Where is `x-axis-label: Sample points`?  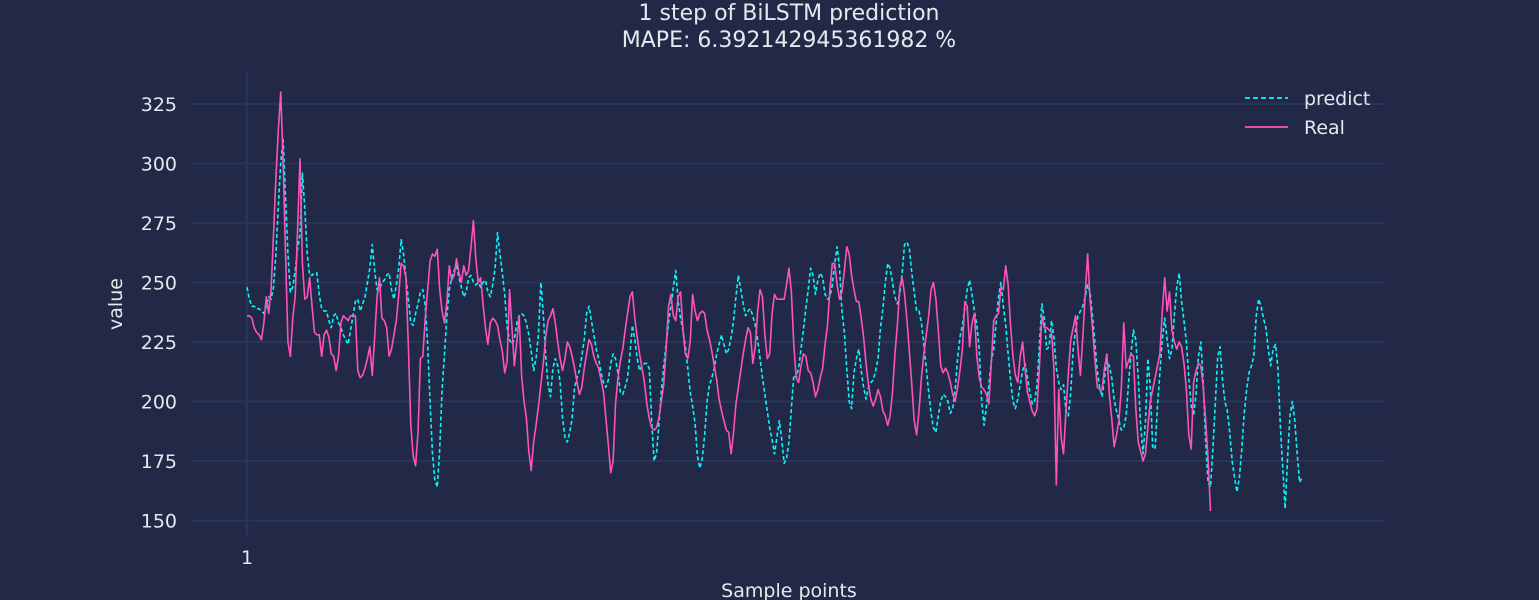
x-axis-label: Sample points is located at coordinates (789, 590).